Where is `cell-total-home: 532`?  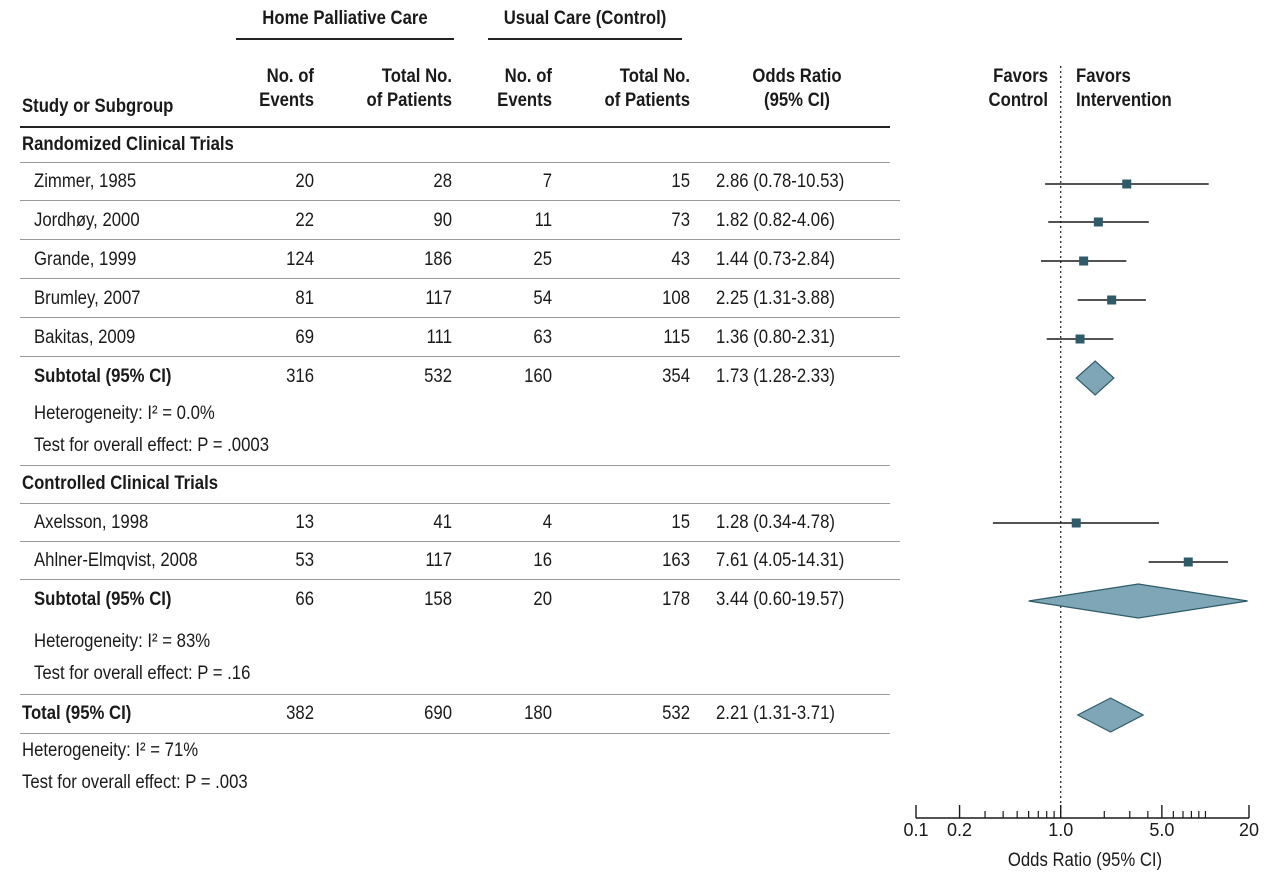
cell-total-home: 532 is located at coordinates (438, 376).